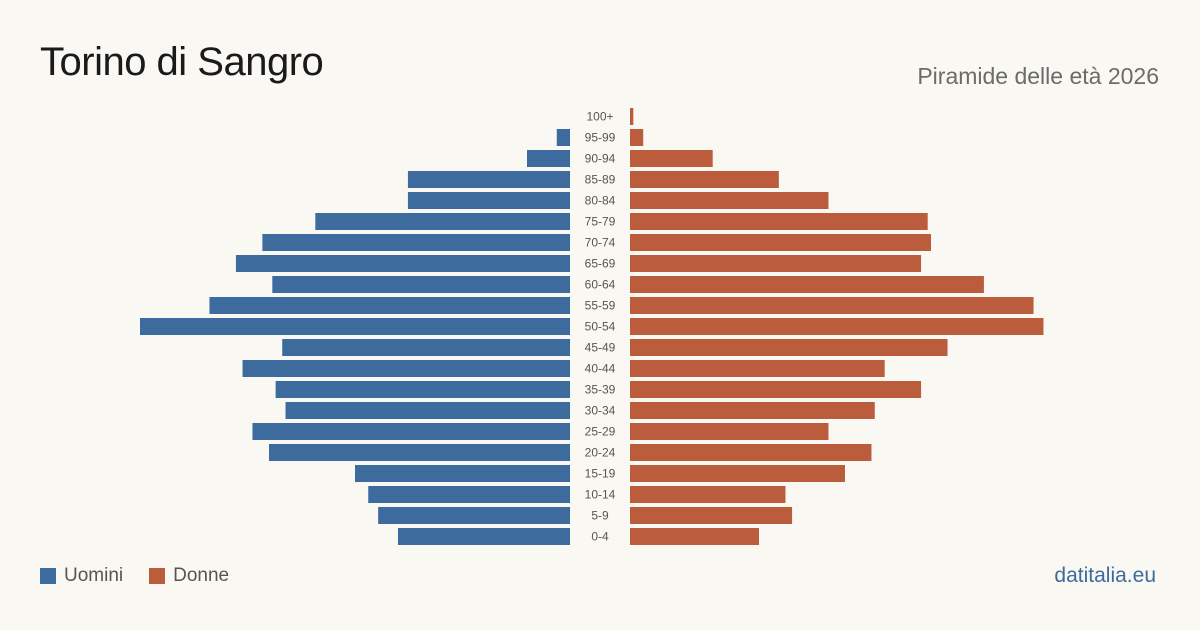  What do you see at coordinates (599, 117) in the screenshot?
I see `age-label-100+: 100+` at bounding box center [599, 117].